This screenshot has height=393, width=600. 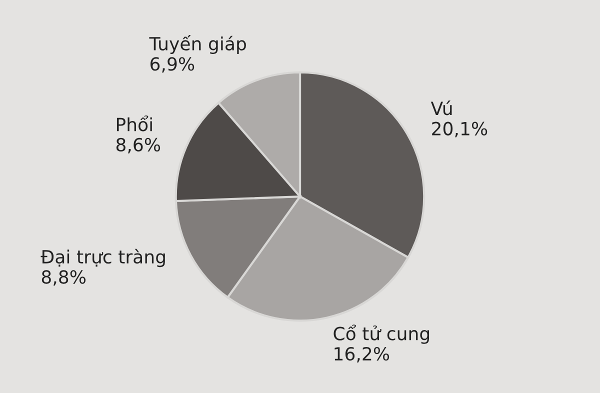 I want to click on slice-label: Tuyến giáp, so click(x=197, y=44).